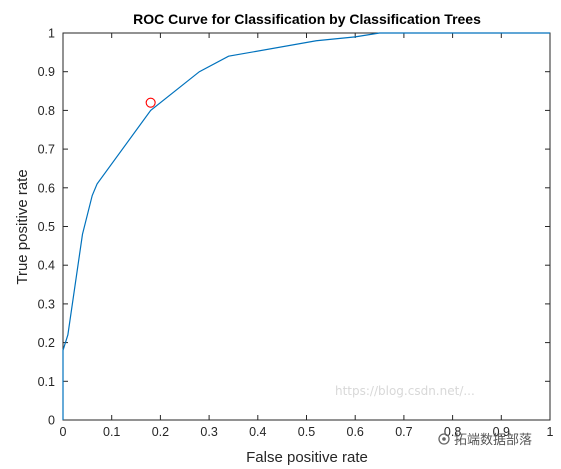  What do you see at coordinates (51, 34) in the screenshot?
I see `y-tick-label: 1` at bounding box center [51, 34].